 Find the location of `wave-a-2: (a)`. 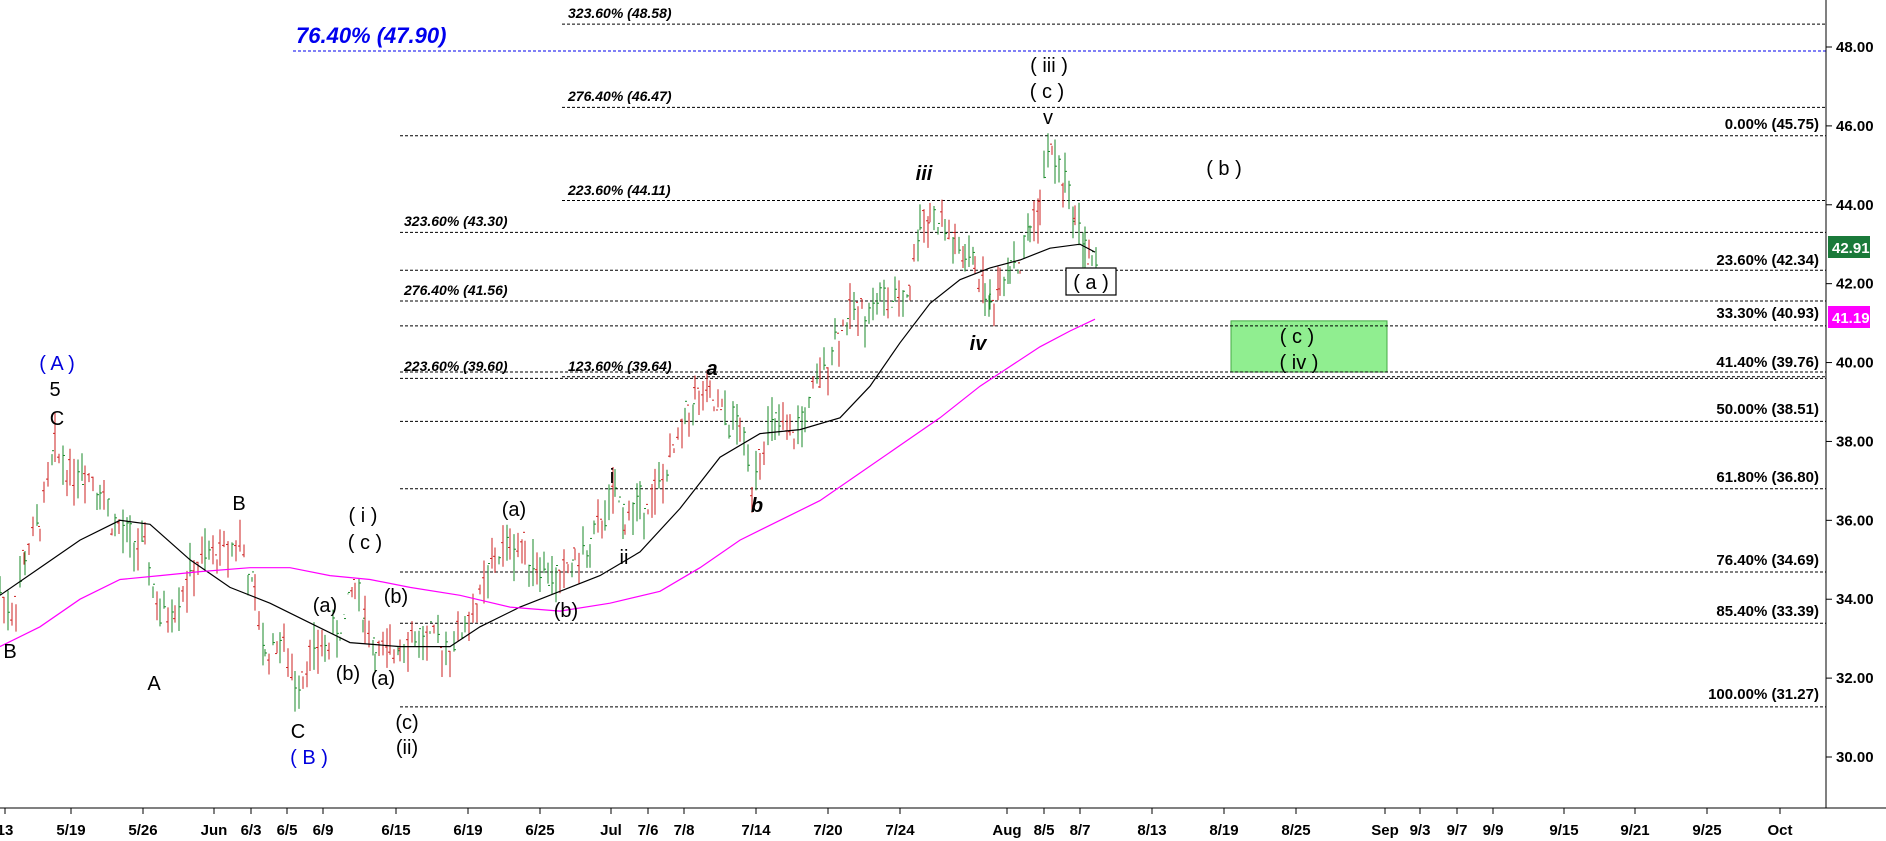

wave-a-2: (a) is located at coordinates (383, 679).